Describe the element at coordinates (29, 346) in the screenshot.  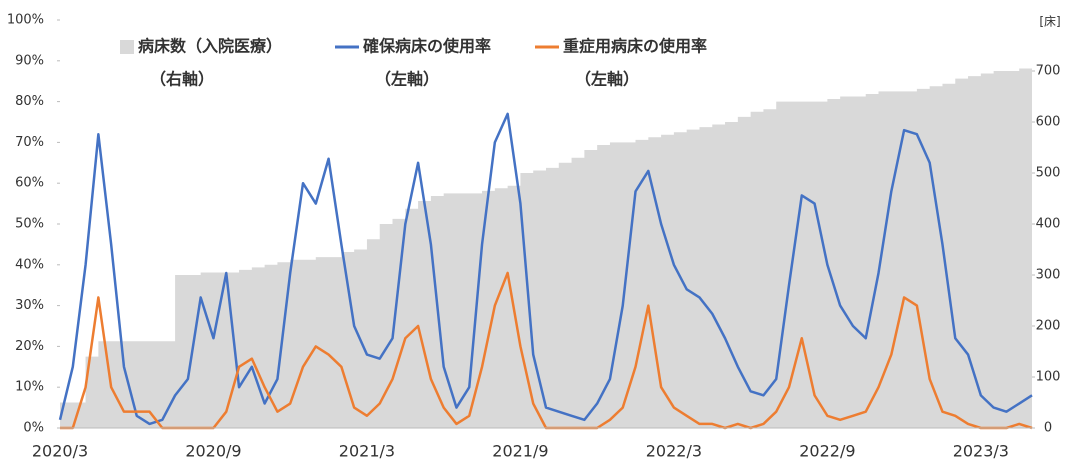
I see `y-tick-label: 20%` at that location.